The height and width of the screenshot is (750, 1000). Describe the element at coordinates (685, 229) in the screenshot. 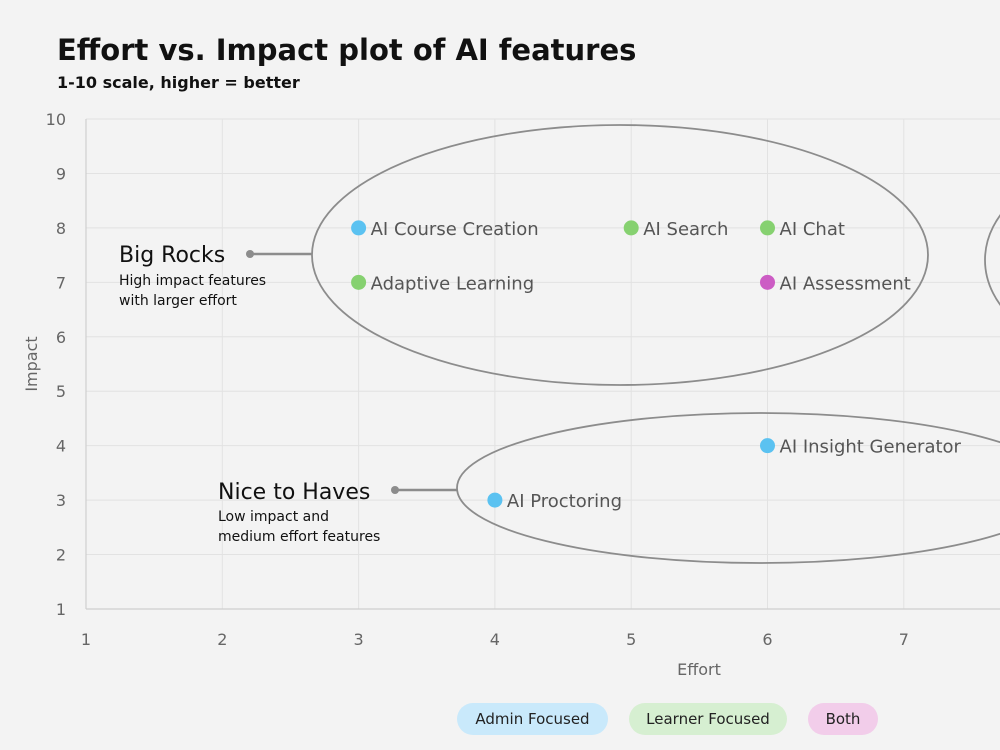

I see `data-point-label: AI Search` at that location.